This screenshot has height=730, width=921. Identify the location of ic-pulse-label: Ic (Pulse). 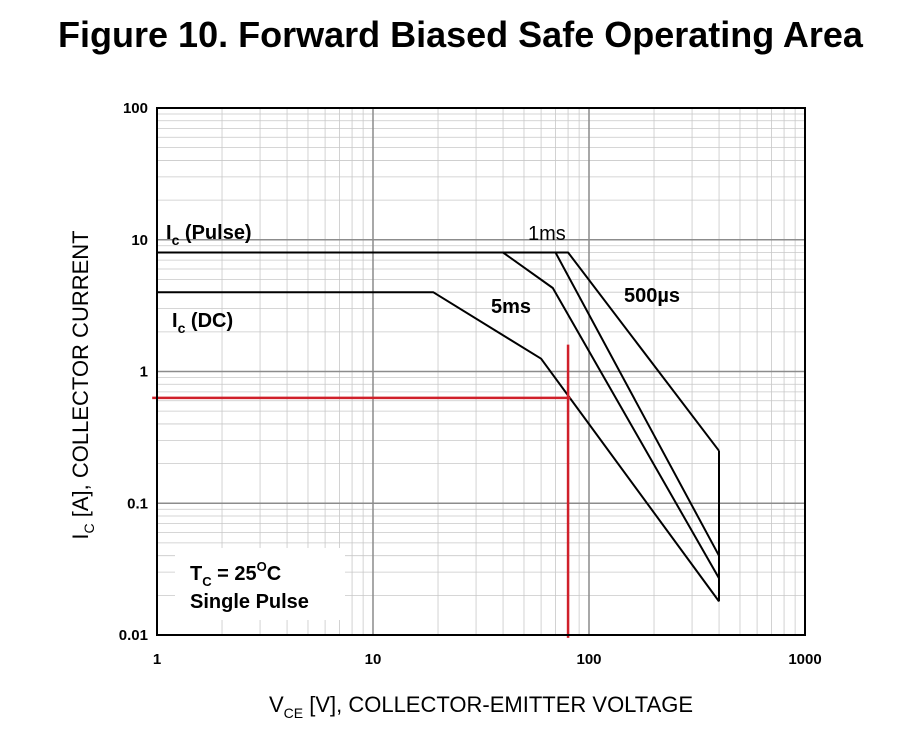
(209, 235).